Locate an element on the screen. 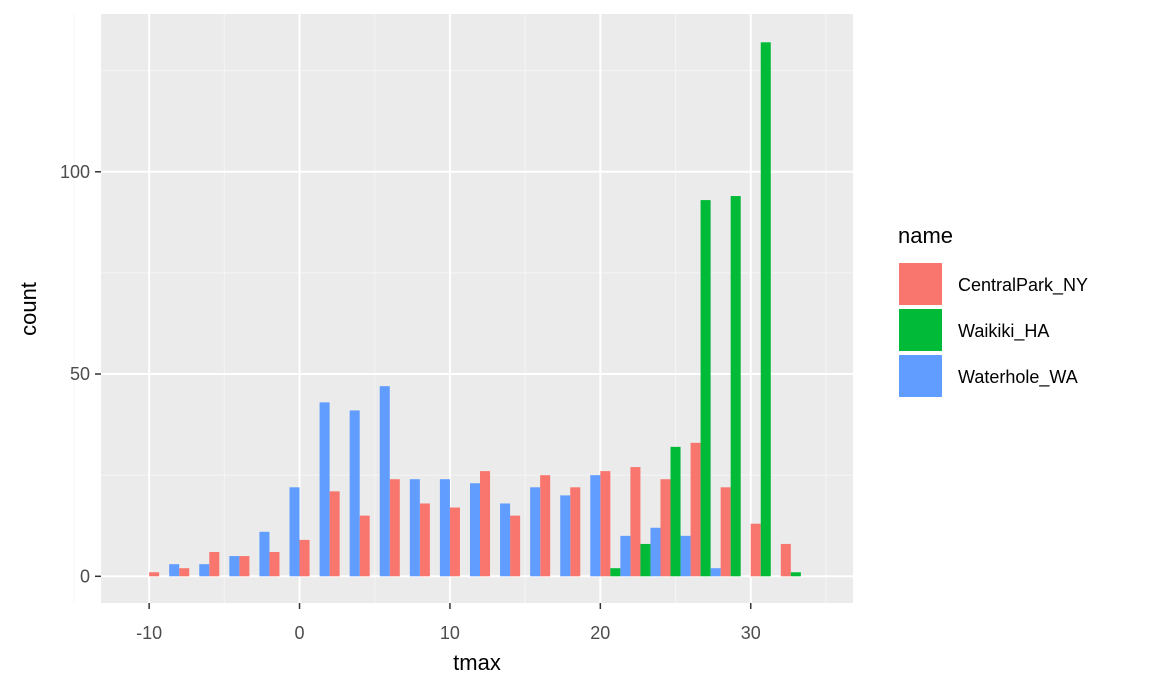 This screenshot has height=691, width=1152. legend-label-waterhole-wa: Waterhole_WA is located at coordinates (1018, 377).